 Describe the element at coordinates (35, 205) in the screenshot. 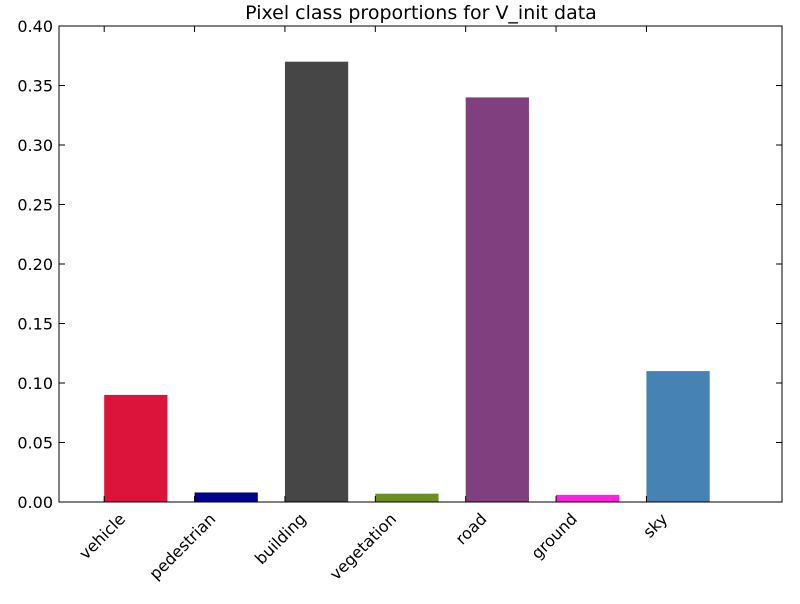

I see `y-tick-label: 0.25` at that location.